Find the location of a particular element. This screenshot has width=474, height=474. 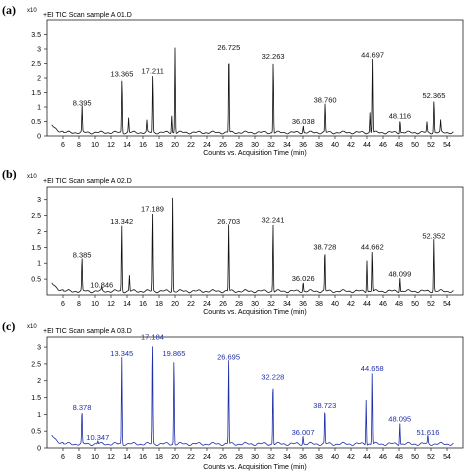

panel-c-x-tick-label: 52 is located at coordinates (431, 457).